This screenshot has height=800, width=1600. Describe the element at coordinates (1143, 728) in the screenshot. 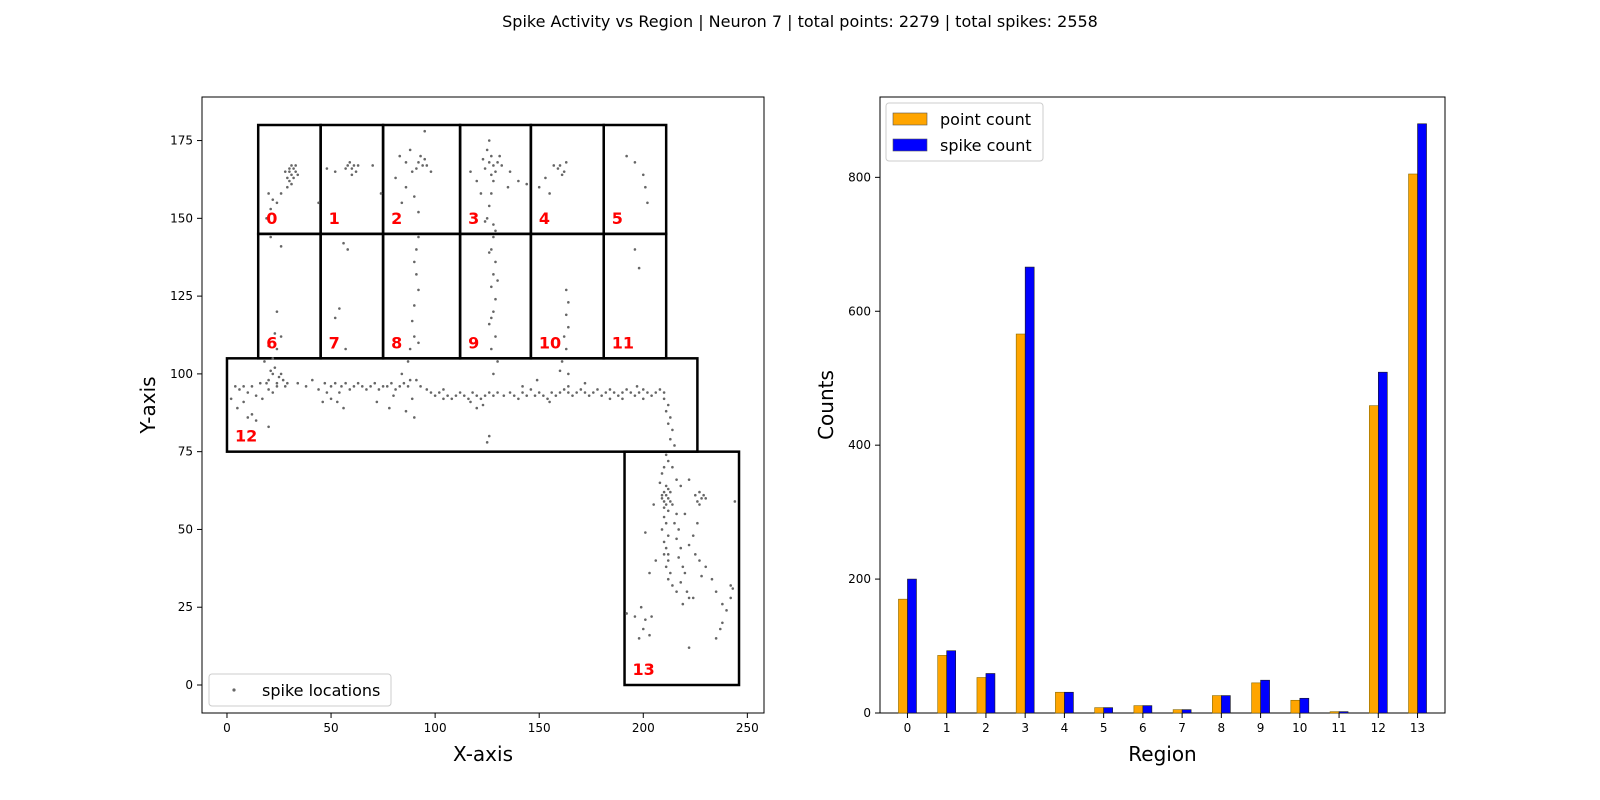

I see `x-tick-label: 6` at that location.